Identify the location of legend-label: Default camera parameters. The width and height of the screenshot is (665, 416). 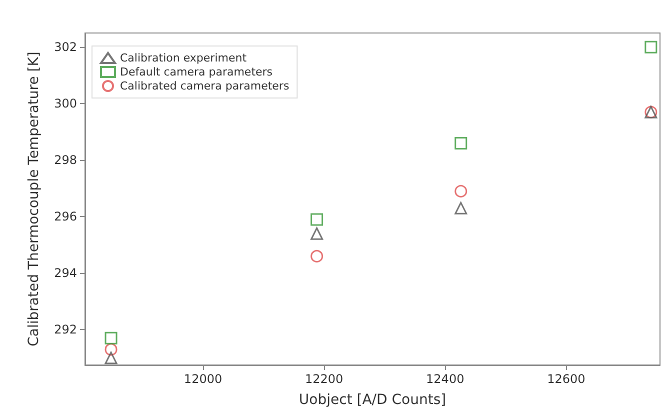
(196, 72).